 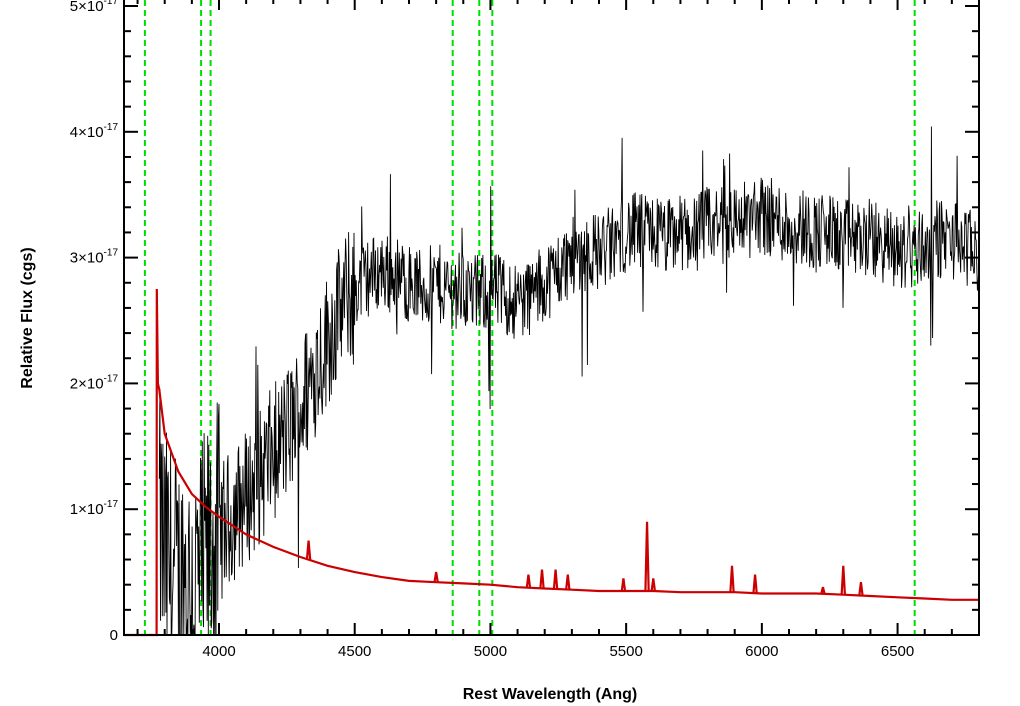 I want to click on y-tick-label: 4×10⁻¹⁷, so click(x=94, y=131).